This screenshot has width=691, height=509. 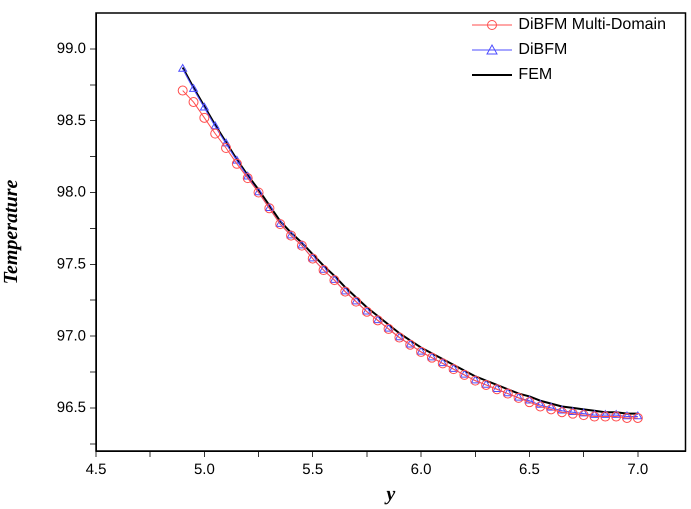 I want to click on x-axis-title: y, so click(x=390, y=494).